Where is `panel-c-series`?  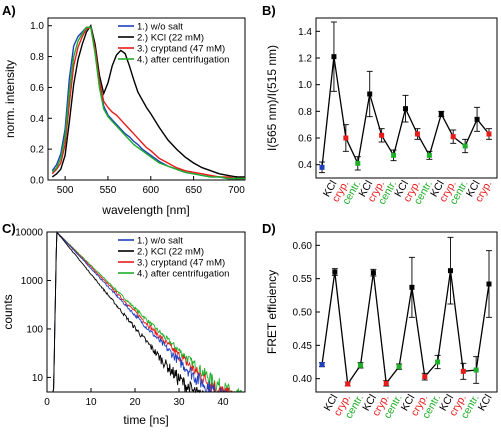
panel-c-series is located at coordinates (146, 312).